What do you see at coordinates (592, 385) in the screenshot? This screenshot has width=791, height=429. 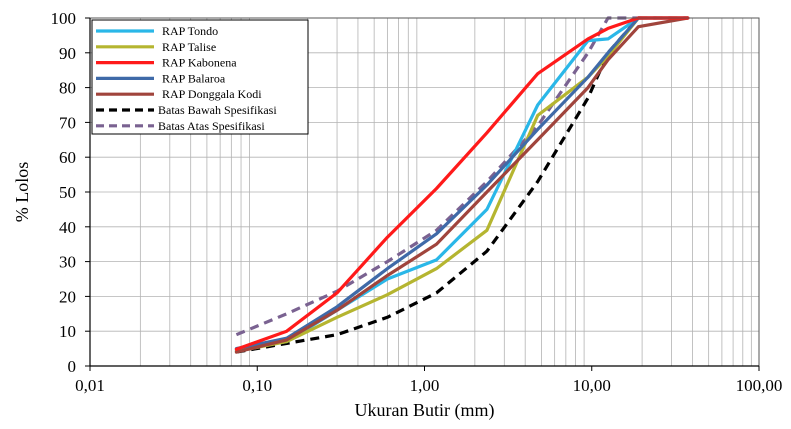 I see `x-tick-label: 10,00` at bounding box center [592, 385].